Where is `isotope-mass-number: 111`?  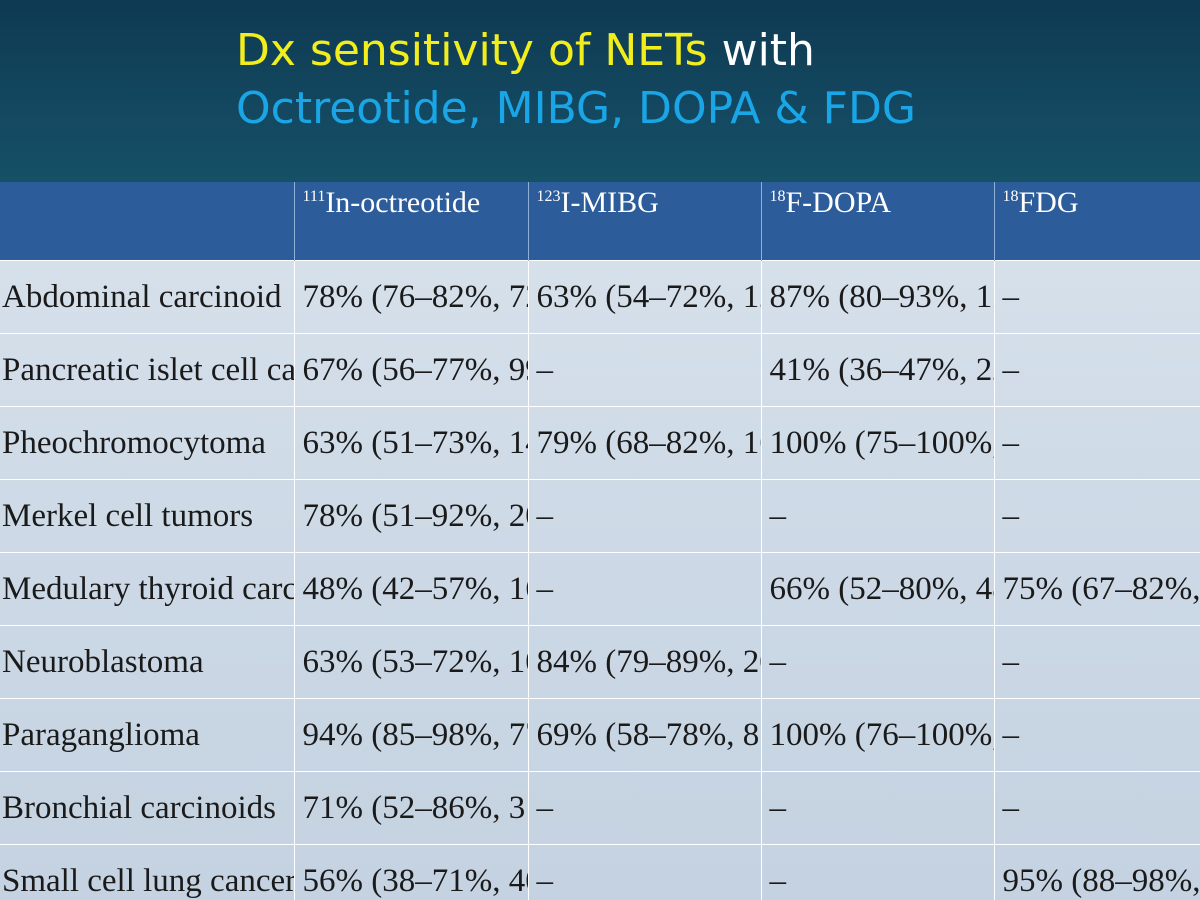
isotope-mass-number: 111 is located at coordinates (314, 196).